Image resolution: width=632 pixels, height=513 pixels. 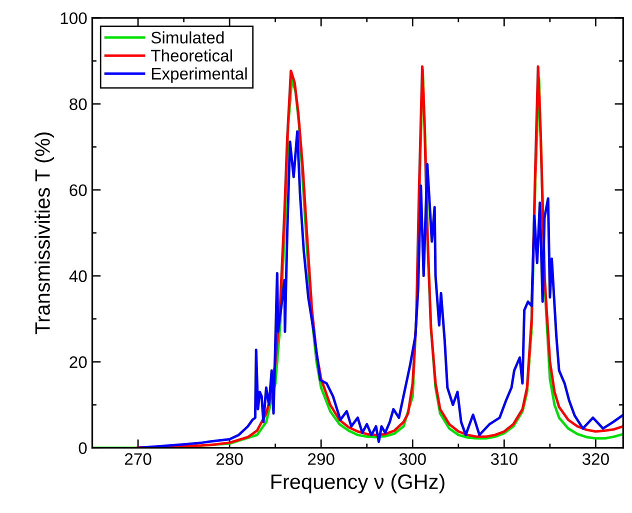 What do you see at coordinates (44, 233) in the screenshot?
I see `y-axis-title: Transmissivities T (%)` at bounding box center [44, 233].